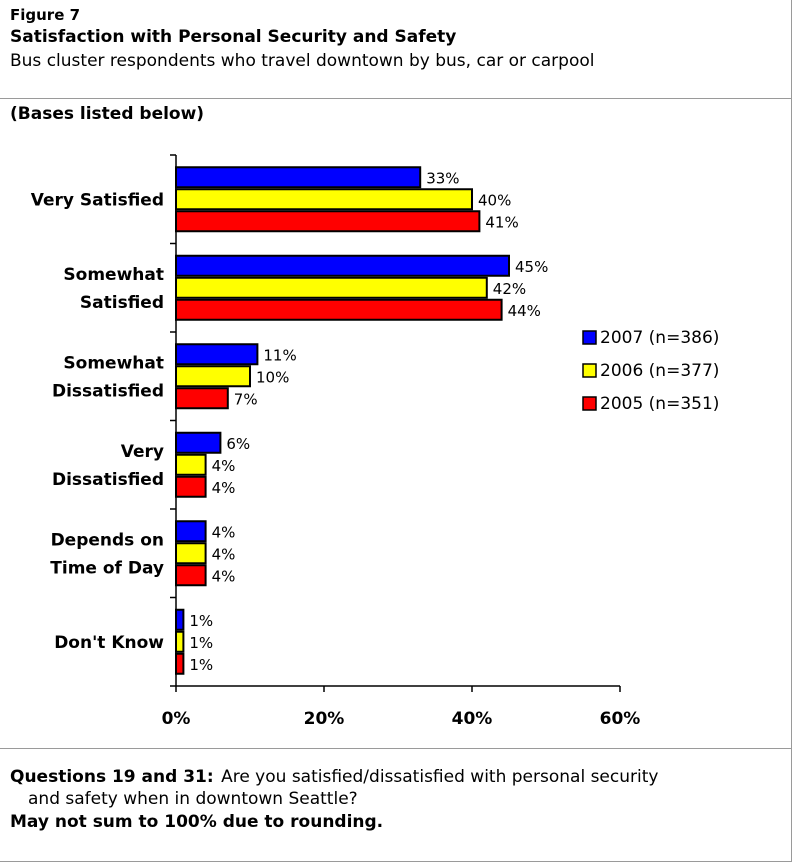 This screenshot has height=863, width=793. Describe the element at coordinates (45, 15) in the screenshot. I see `figure-label: Figure 7` at that location.